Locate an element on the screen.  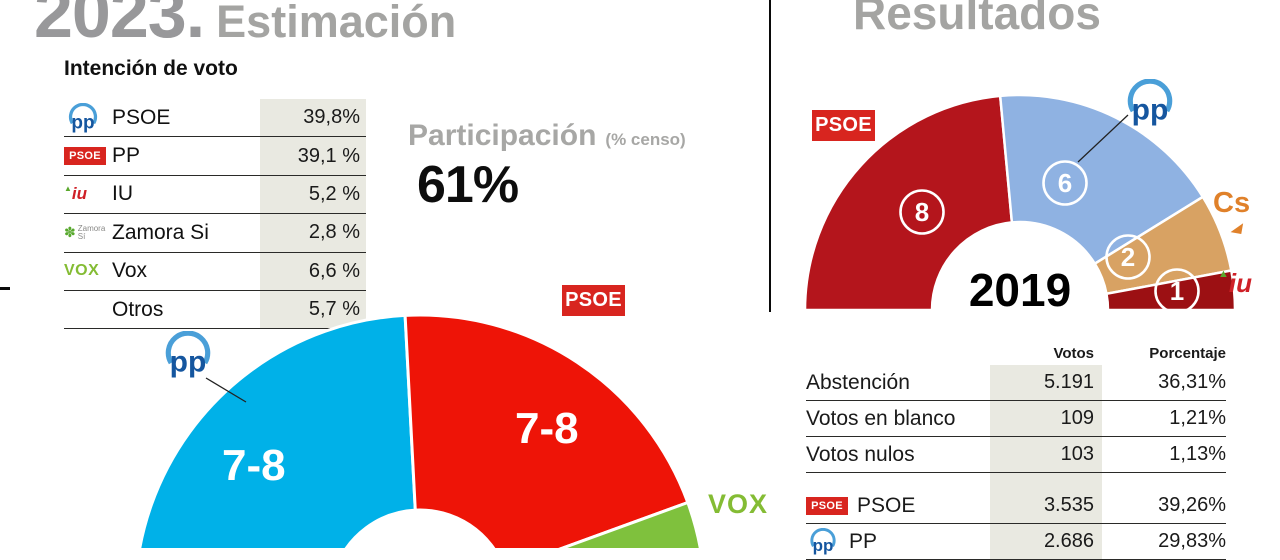
table-row: Abstención 5.191 36,31% is located at coordinates (1016, 383).